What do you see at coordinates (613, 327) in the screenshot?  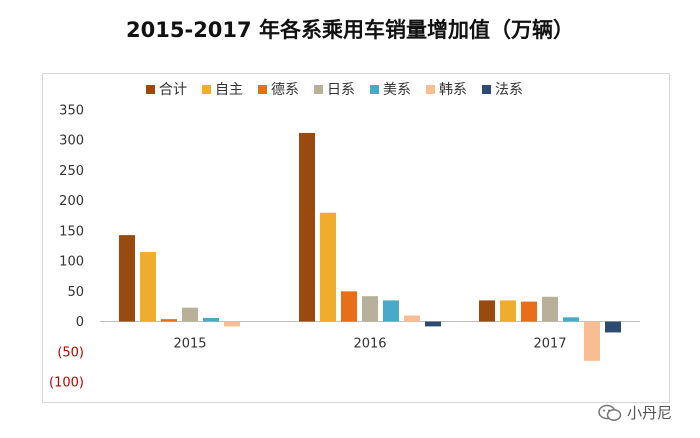 I see `bar-2017-法系` at bounding box center [613, 327].